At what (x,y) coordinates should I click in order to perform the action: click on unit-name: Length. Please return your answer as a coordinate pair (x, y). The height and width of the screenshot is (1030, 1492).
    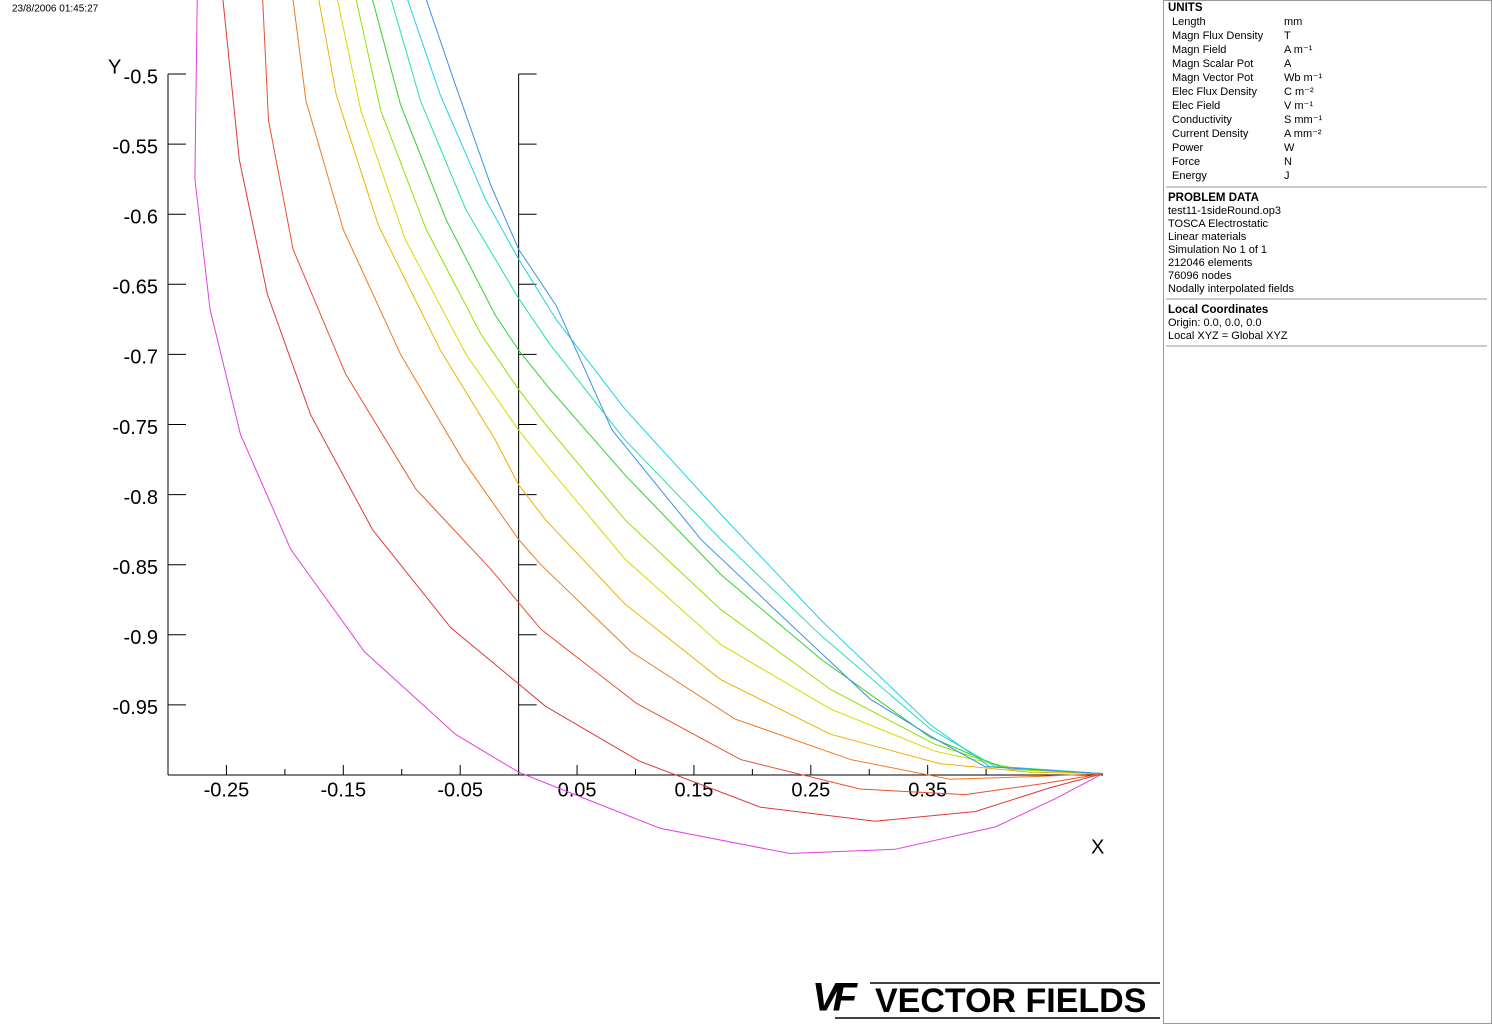
    Looking at the image, I should click on (1189, 22).